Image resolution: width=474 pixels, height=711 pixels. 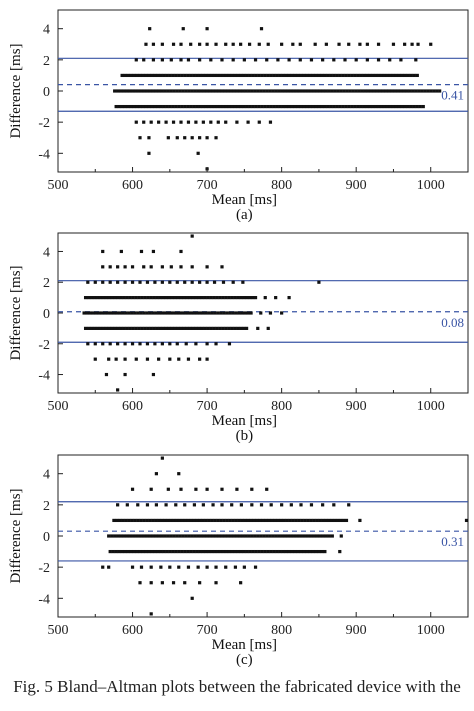 I want to click on y-tick-label: 4, so click(x=46, y=30).